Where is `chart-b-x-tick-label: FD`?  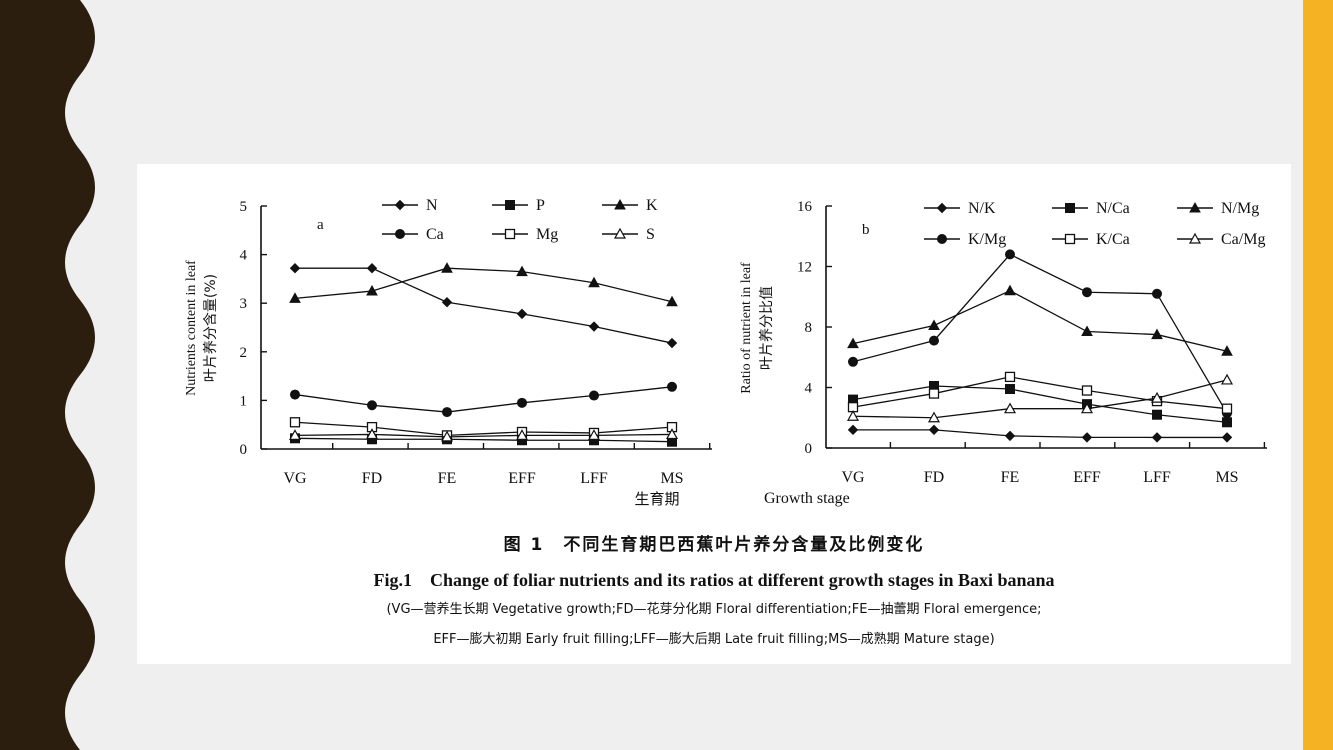 chart-b-x-tick-label: FD is located at coordinates (934, 477).